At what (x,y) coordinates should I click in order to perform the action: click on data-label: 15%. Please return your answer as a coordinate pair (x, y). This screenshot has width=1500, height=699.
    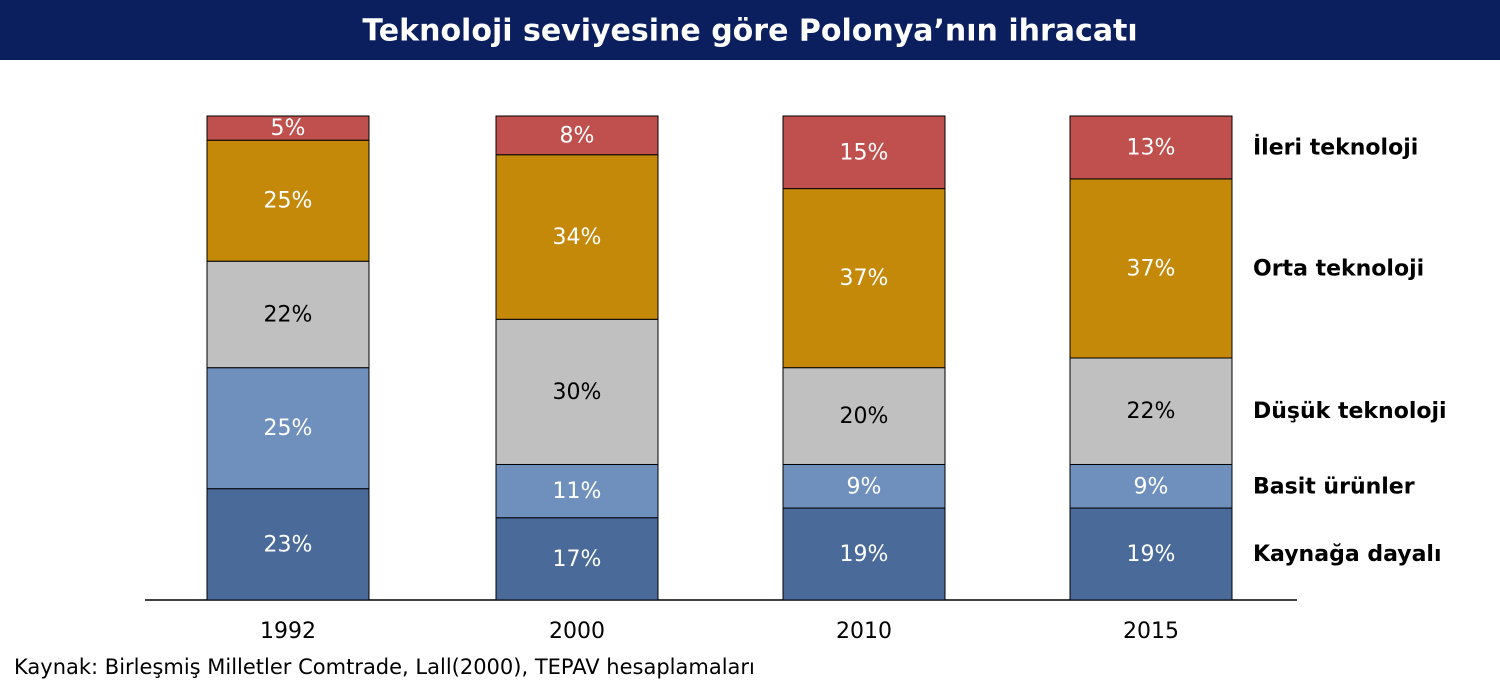
    Looking at the image, I should click on (864, 152).